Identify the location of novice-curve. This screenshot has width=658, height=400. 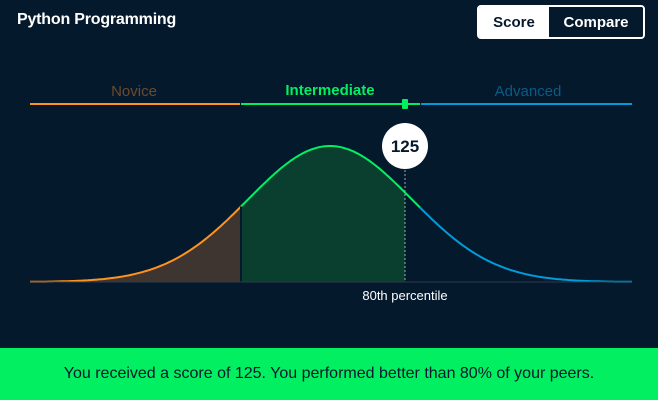
(136, 244).